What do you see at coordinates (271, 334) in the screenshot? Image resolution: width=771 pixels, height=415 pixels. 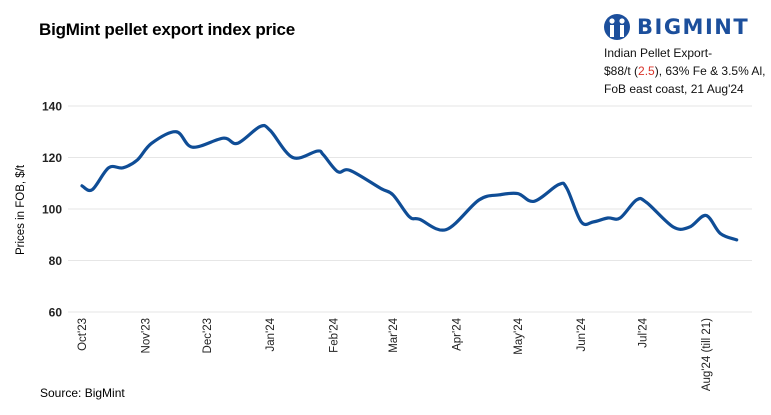 I see `x-tick-label: Jan'24` at bounding box center [271, 334].